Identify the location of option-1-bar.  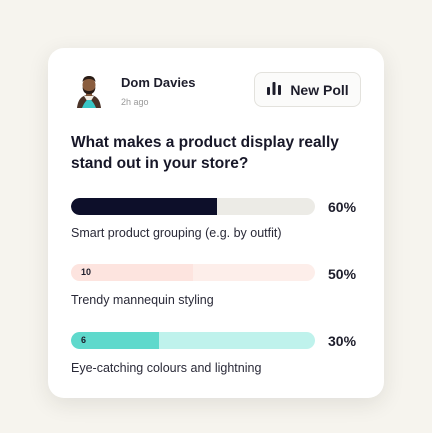
(193, 206).